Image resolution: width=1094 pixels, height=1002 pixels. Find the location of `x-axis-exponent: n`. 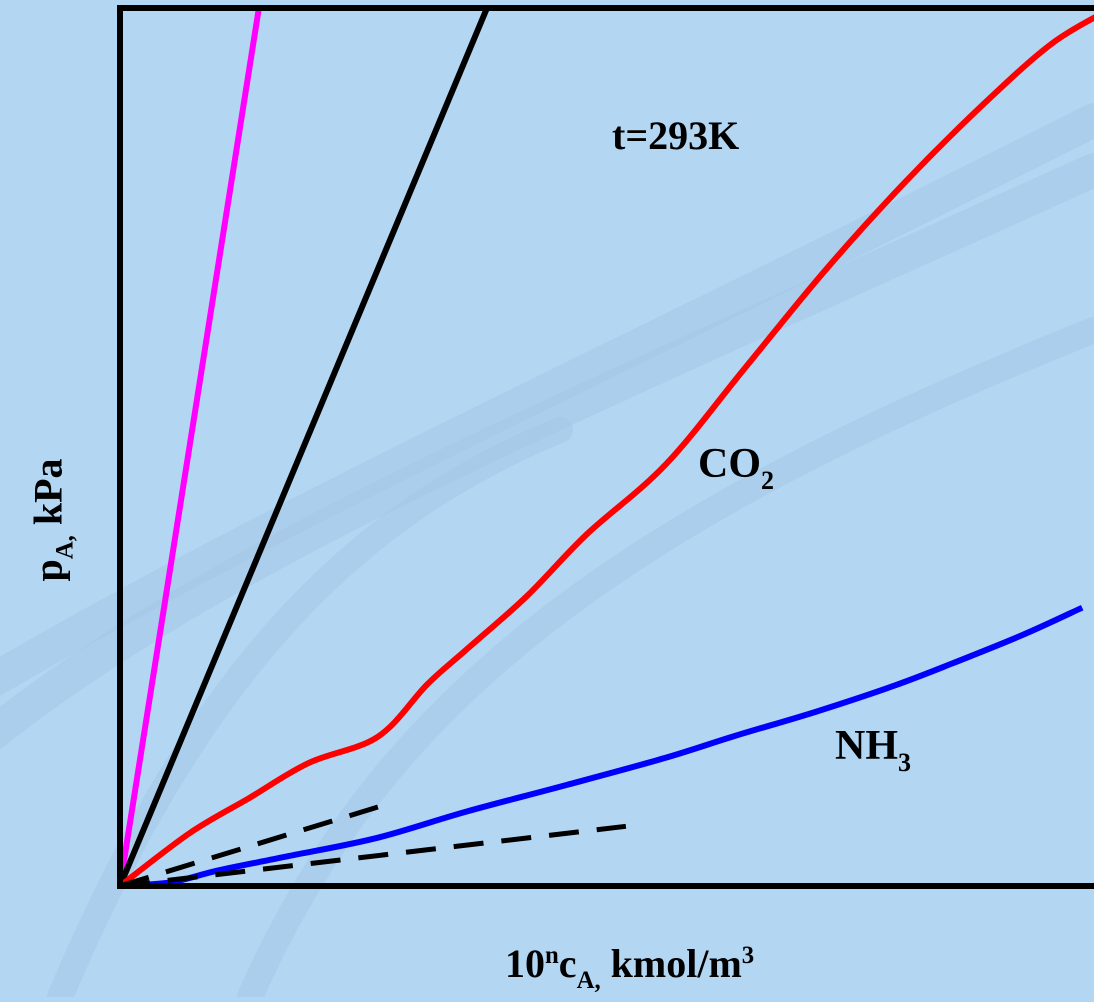

x-axis-exponent: n is located at coordinates (552, 956).